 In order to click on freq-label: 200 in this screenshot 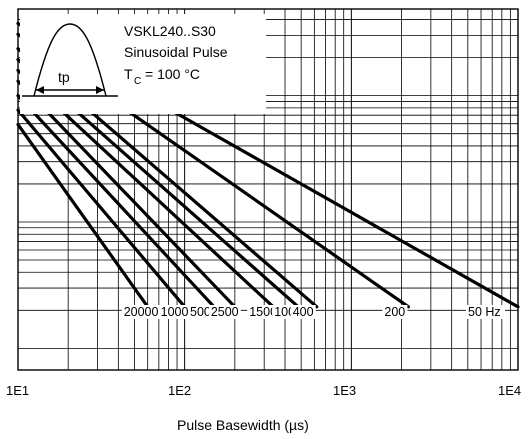, I will do `click(394, 312)`.